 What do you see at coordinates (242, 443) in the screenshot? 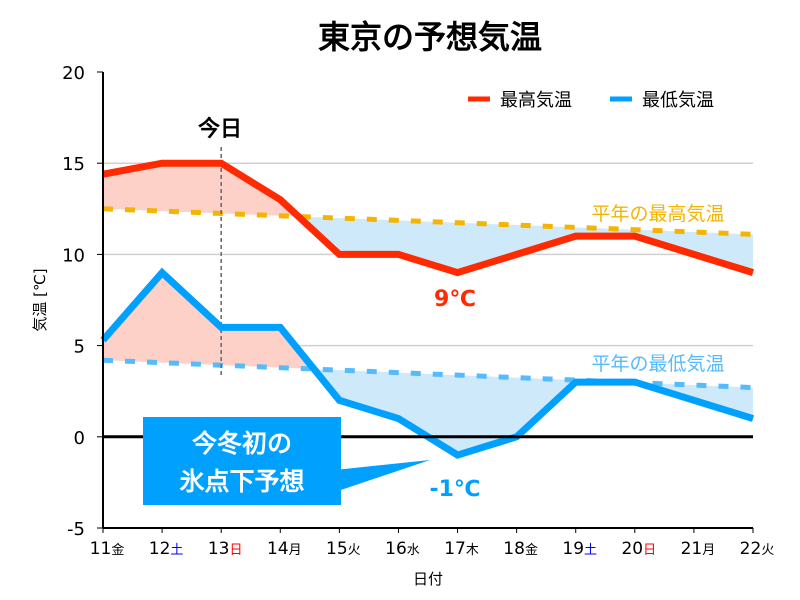
I see `callout-line-1: 今冬初の` at bounding box center [242, 443].